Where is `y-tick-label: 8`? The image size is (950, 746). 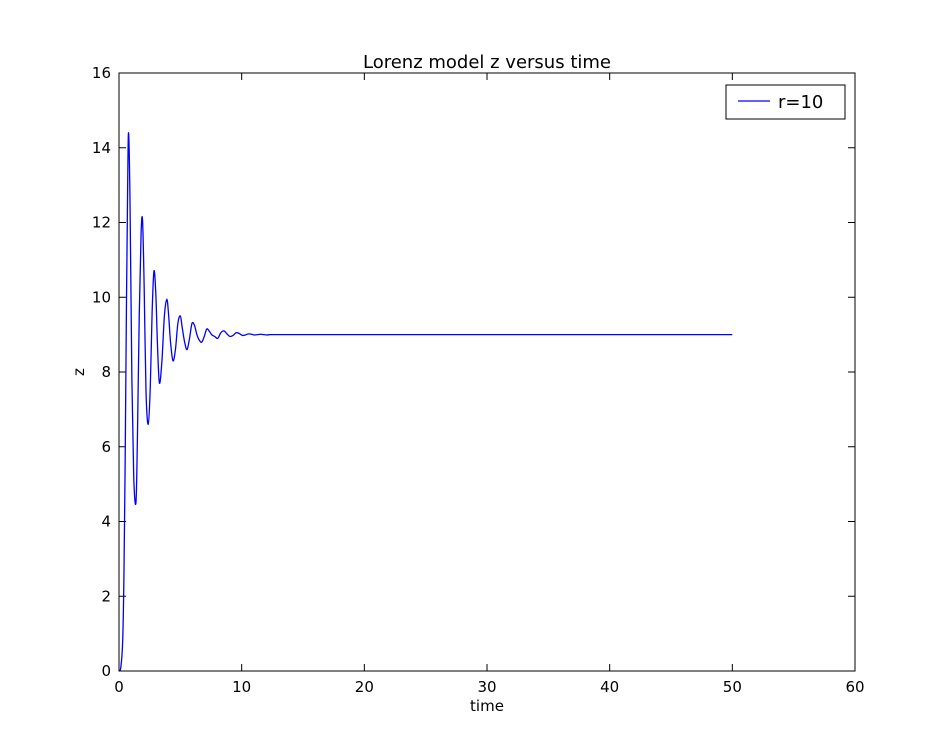
y-tick-label: 8 is located at coordinates (106, 372).